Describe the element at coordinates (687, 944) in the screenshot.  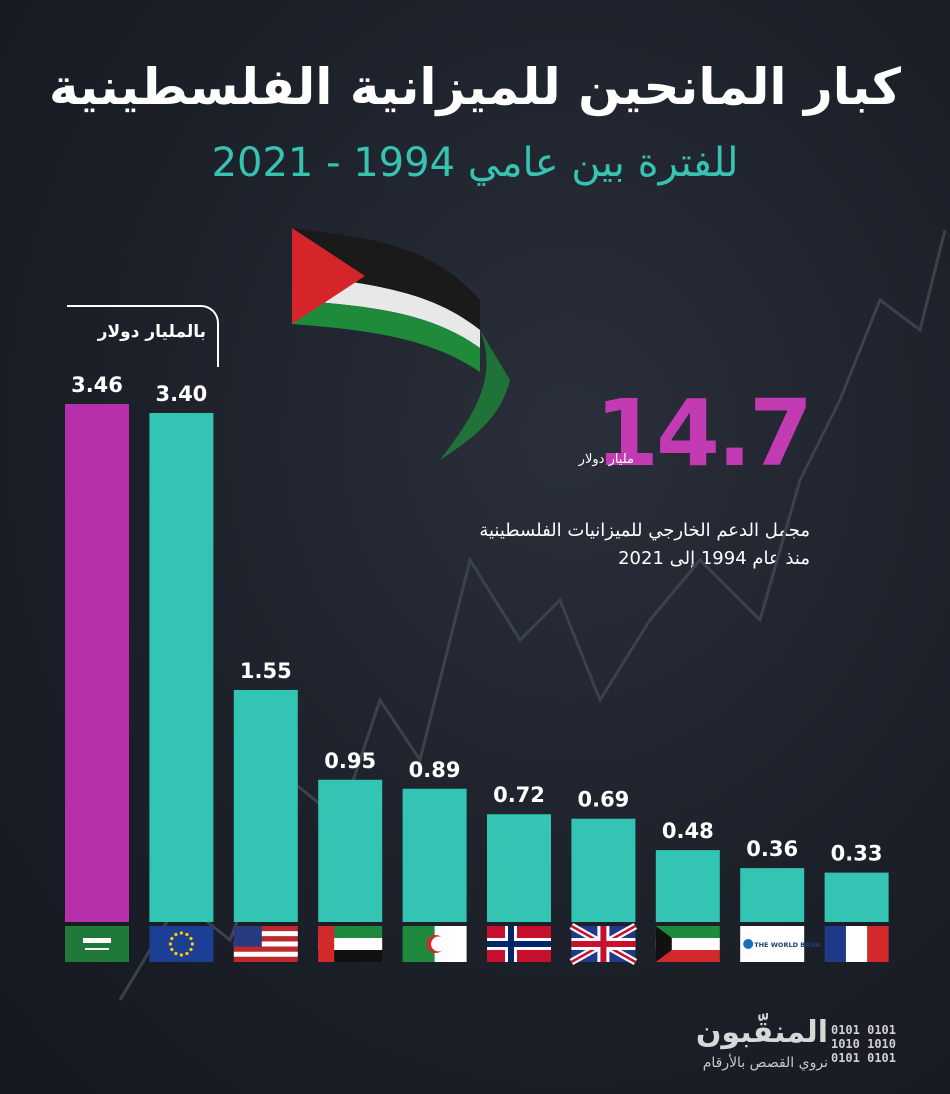
I see `flag-kuwait-icon` at that location.